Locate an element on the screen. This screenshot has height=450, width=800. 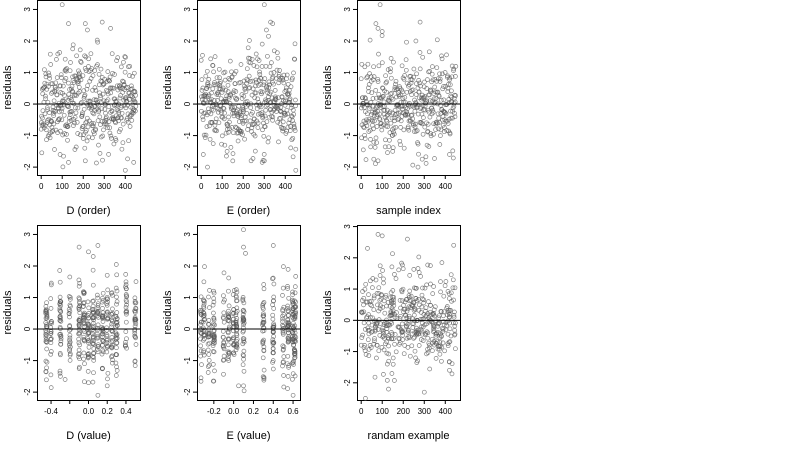
data-points is located at coordinates (88, 87).